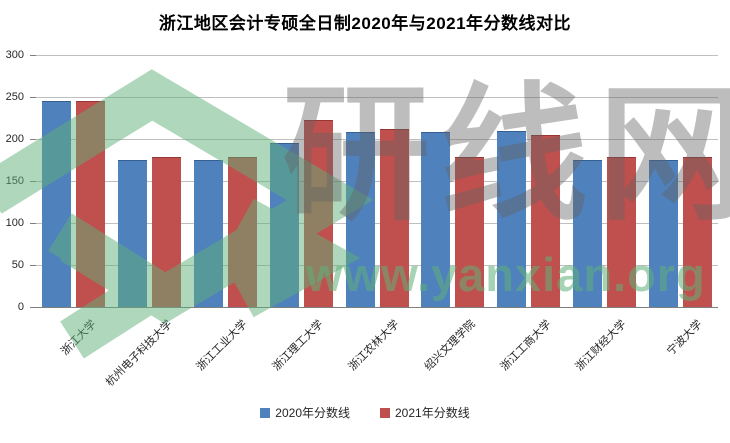 Image resolution: width=730 pixels, height=443 pixels. What do you see at coordinates (91, 204) in the screenshot?
I see `bar-2021年分数线-浙江大学` at bounding box center [91, 204].